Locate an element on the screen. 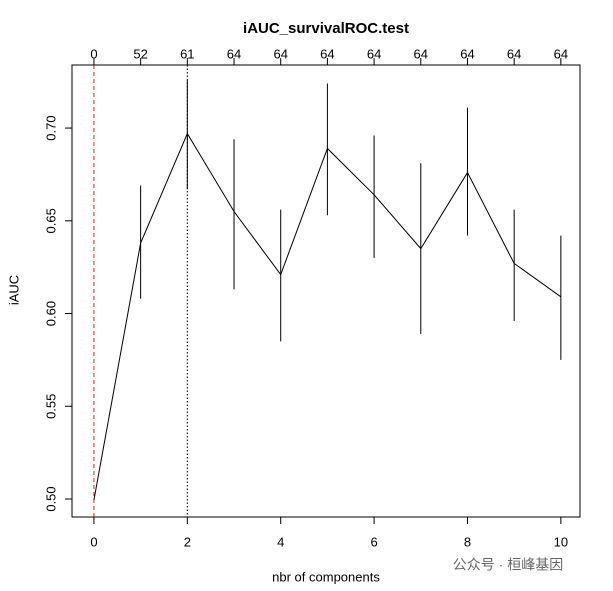 The width and height of the screenshot is (613, 591). chart-title: iAUC_survivalROC.test is located at coordinates (326, 28).